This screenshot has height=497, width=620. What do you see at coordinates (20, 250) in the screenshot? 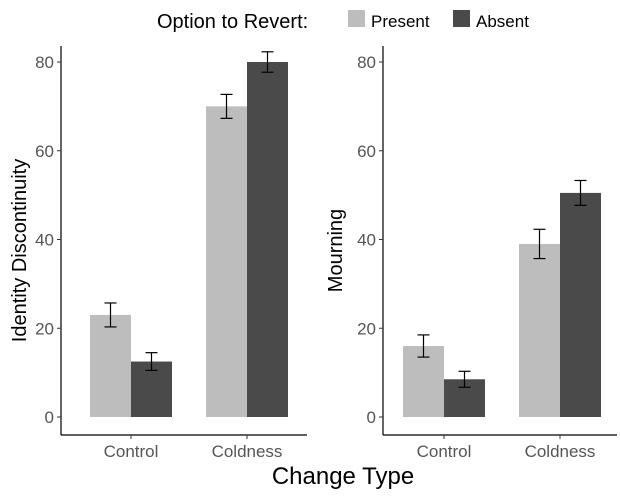
I see `y-axis-title: Identity Discontinuity` at bounding box center [20, 250].